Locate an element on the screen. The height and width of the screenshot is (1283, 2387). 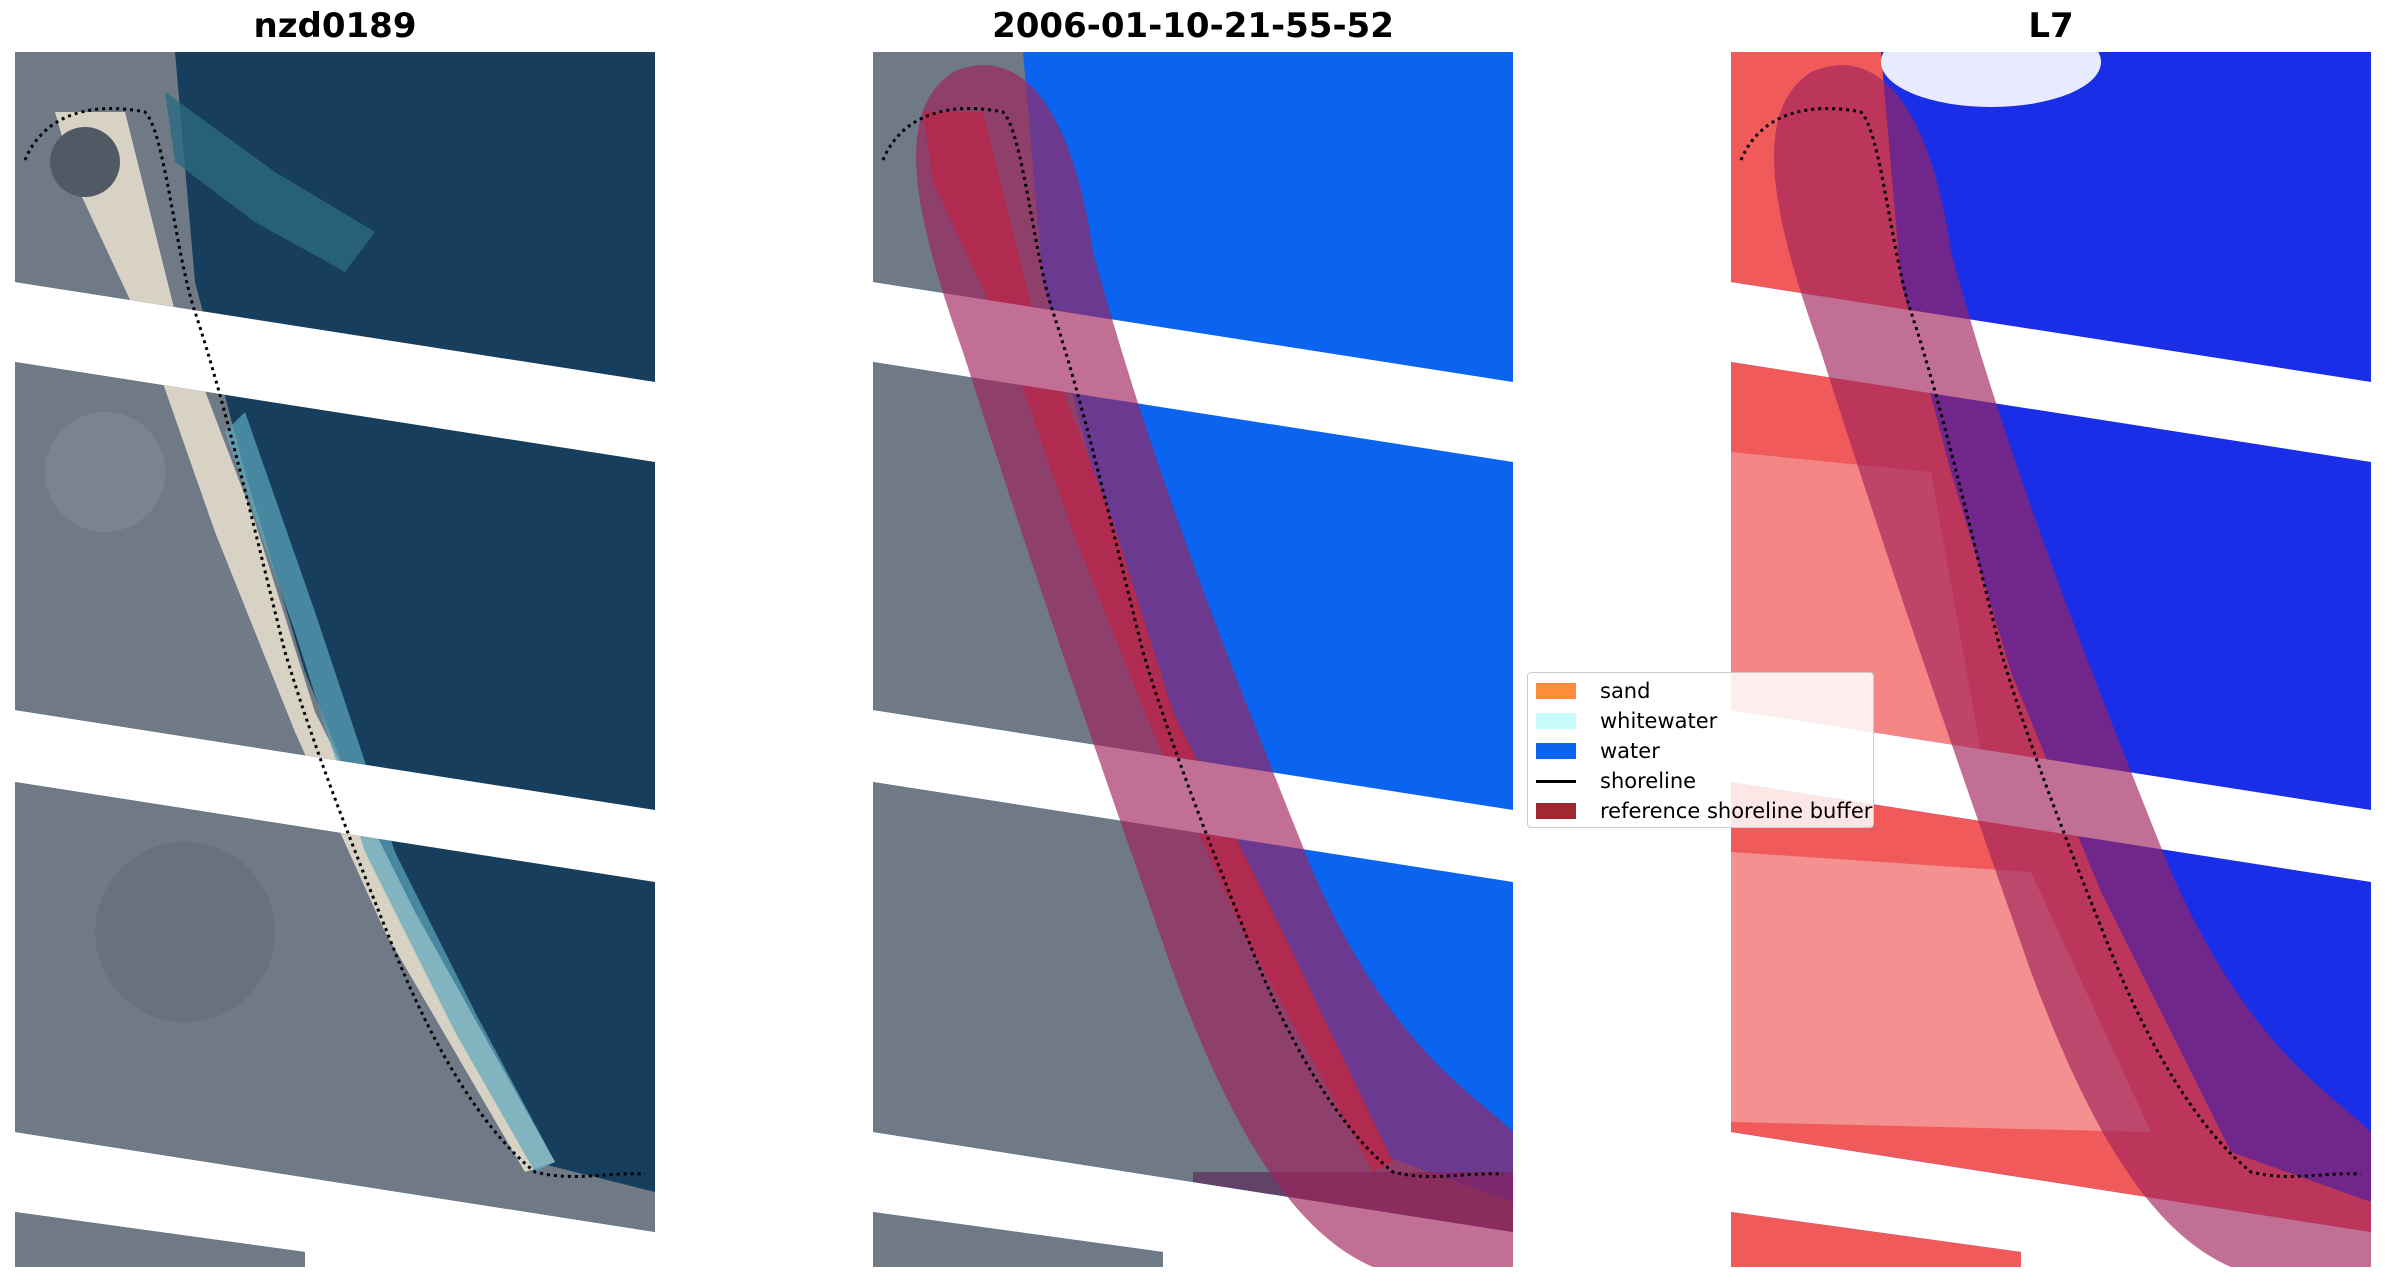
panel-title-classification: 2006-01-10-21-55-52 is located at coordinates (1193, 26).